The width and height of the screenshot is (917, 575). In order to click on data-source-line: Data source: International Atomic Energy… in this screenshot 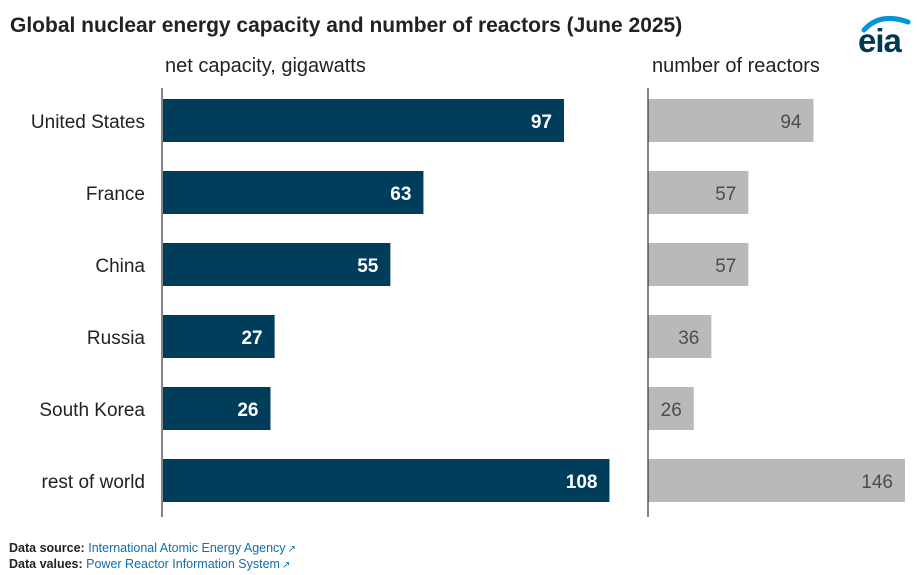, I will do `click(152, 548)`.